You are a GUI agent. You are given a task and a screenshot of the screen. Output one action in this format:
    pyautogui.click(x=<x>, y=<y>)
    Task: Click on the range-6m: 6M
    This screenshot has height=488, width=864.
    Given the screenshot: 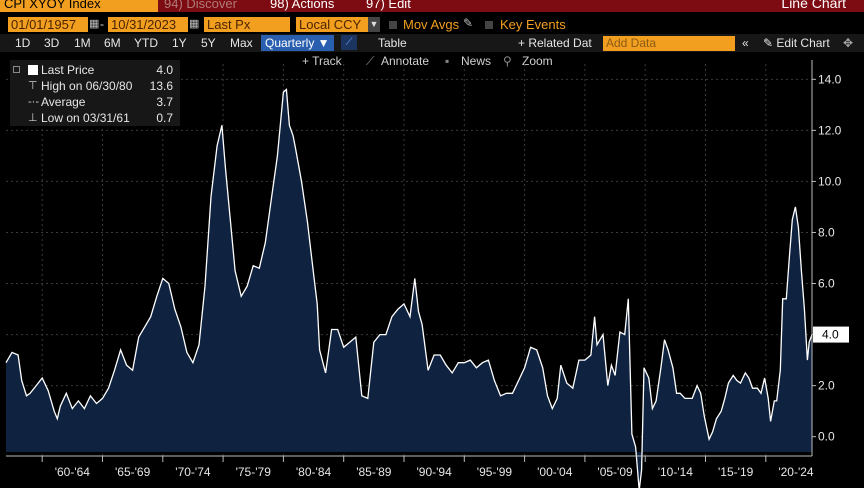 What is the action you would take?
    pyautogui.click(x=112, y=43)
    